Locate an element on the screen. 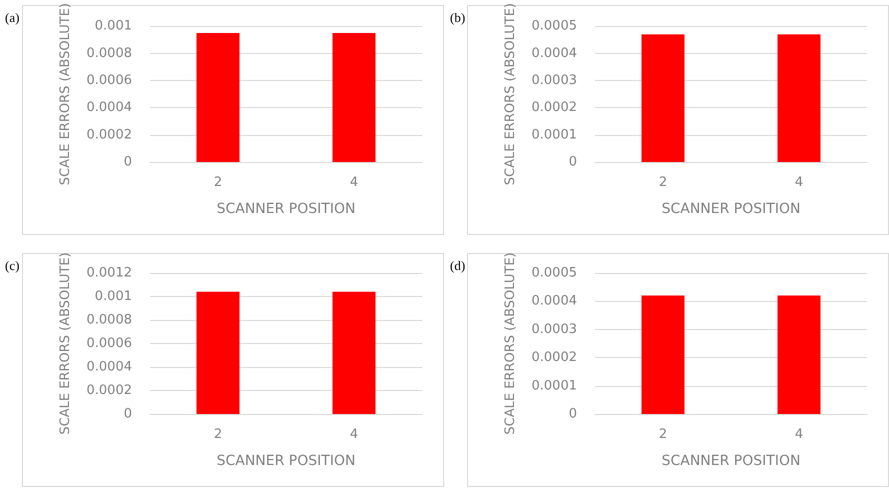  text: (d) is located at coordinates (458, 265).